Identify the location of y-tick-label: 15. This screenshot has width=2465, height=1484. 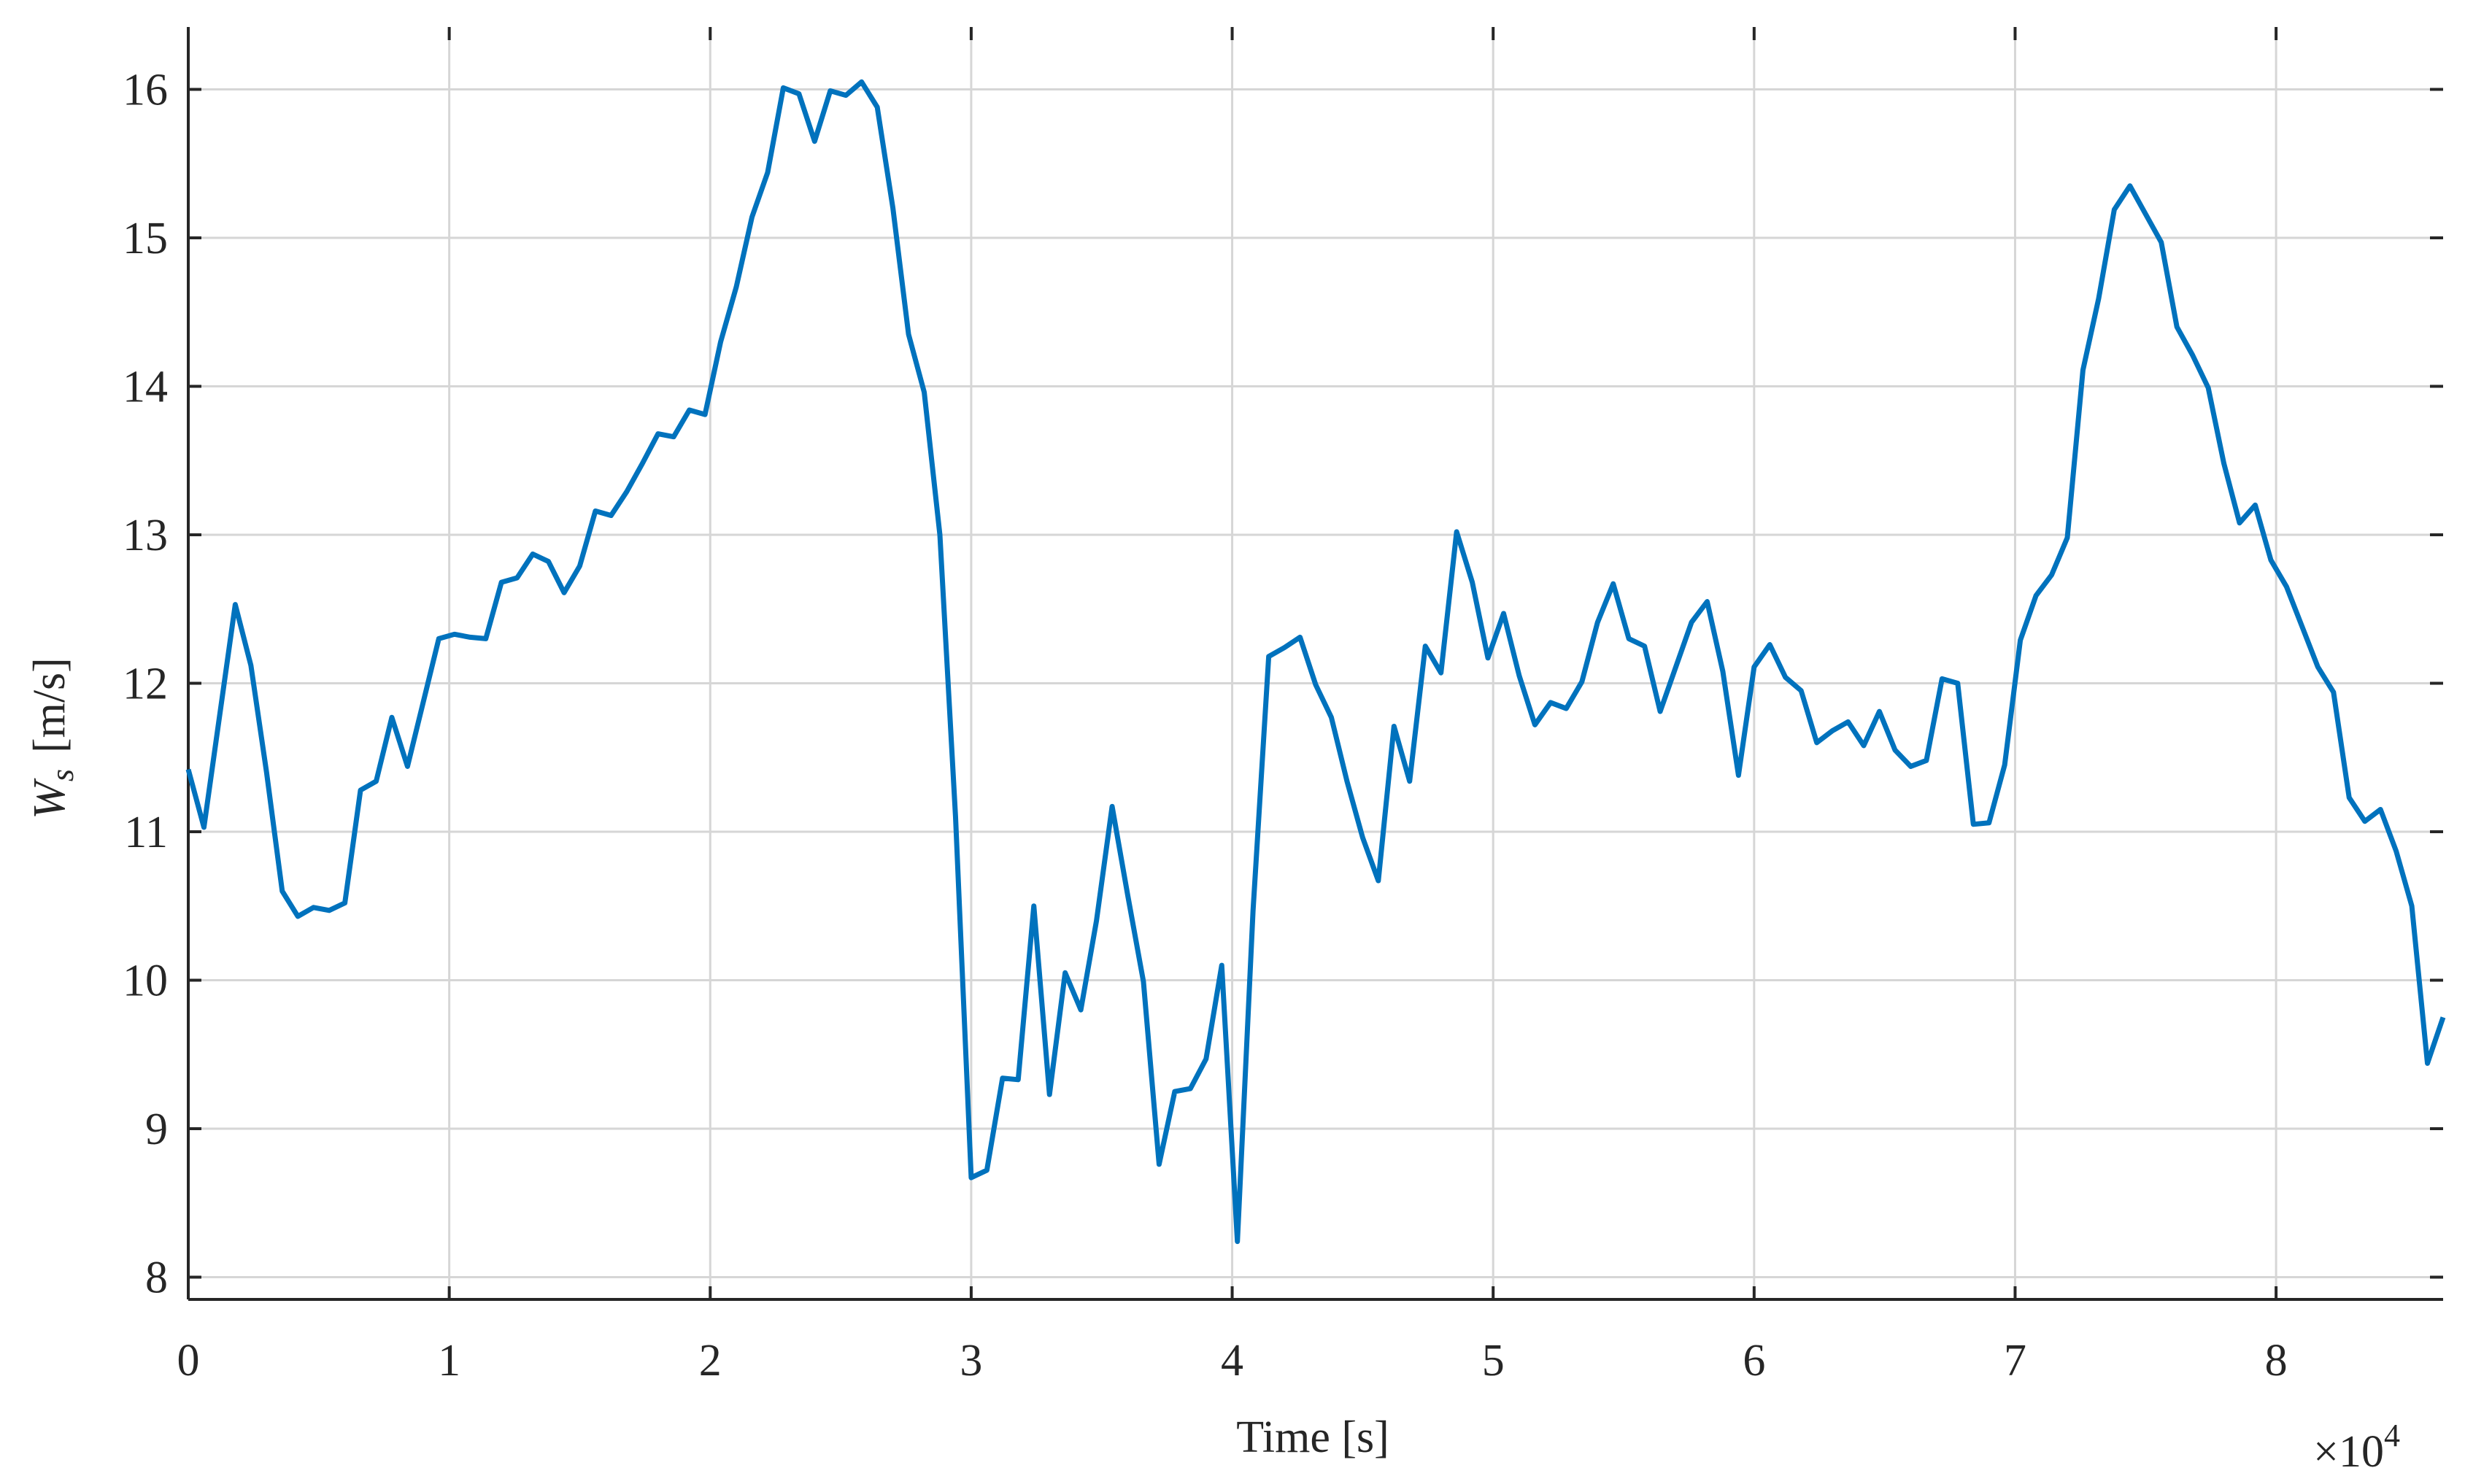
(145, 238).